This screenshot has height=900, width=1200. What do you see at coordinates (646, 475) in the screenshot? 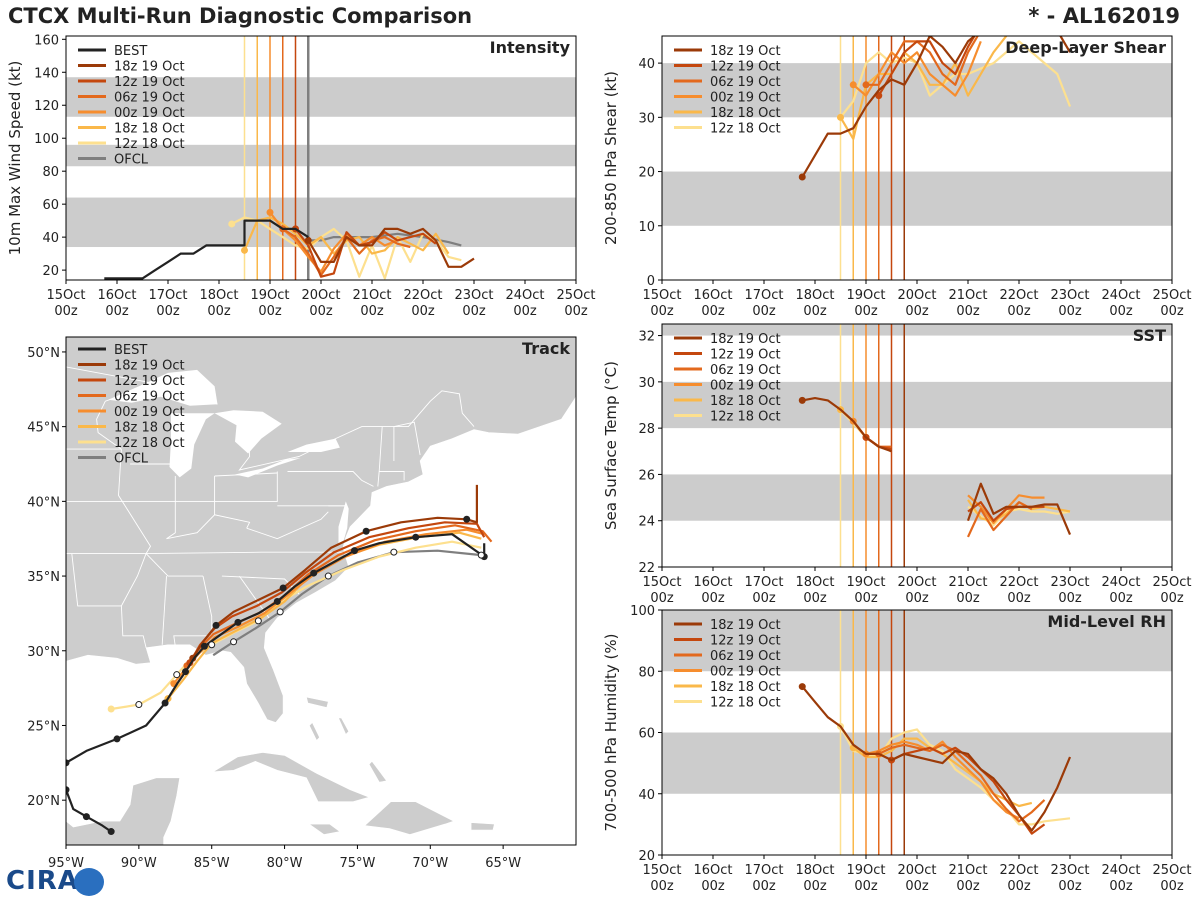
I see `y-tick-label: 26` at bounding box center [646, 475].